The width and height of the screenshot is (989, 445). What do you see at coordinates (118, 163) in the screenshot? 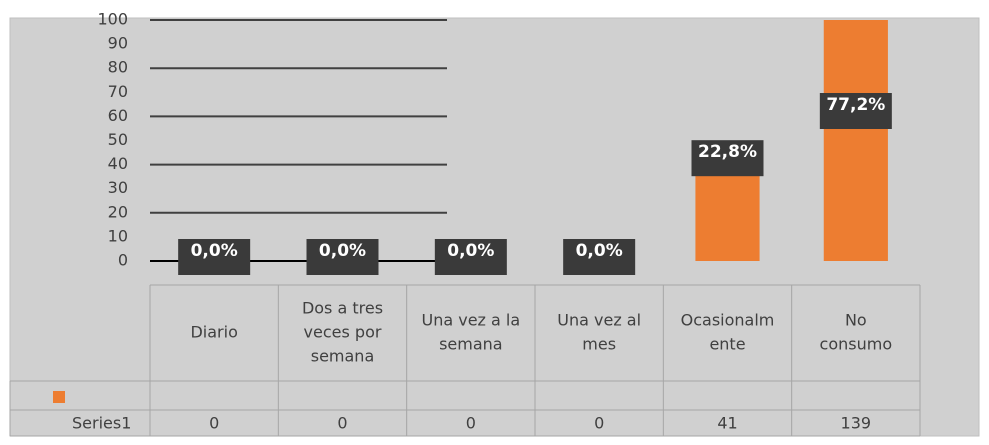
I see `y-tick-label: 40` at bounding box center [118, 163].